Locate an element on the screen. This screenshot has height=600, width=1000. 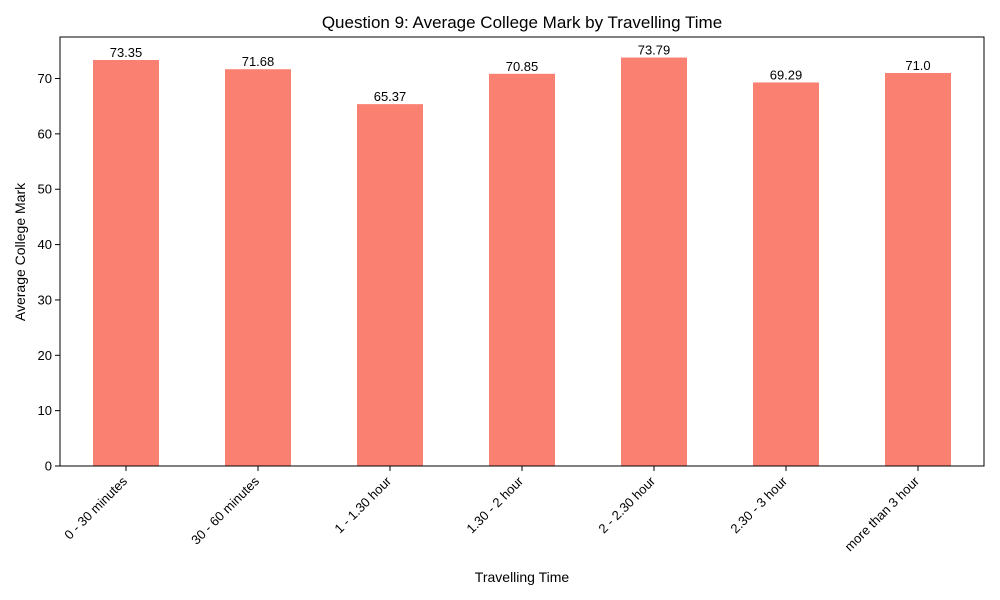
value-labels-group: 73.35 71.68 65.37 70.85 73.79 69.29 71.0 is located at coordinates (520, 74).